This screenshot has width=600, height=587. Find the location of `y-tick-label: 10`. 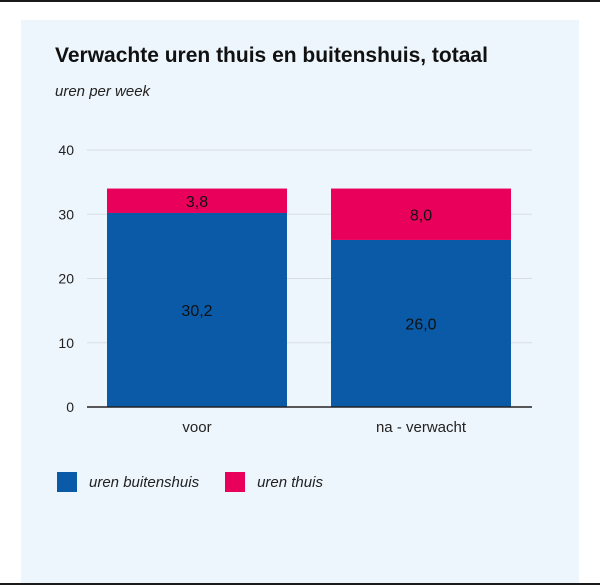

y-tick-label: 10 is located at coordinates (66, 343).